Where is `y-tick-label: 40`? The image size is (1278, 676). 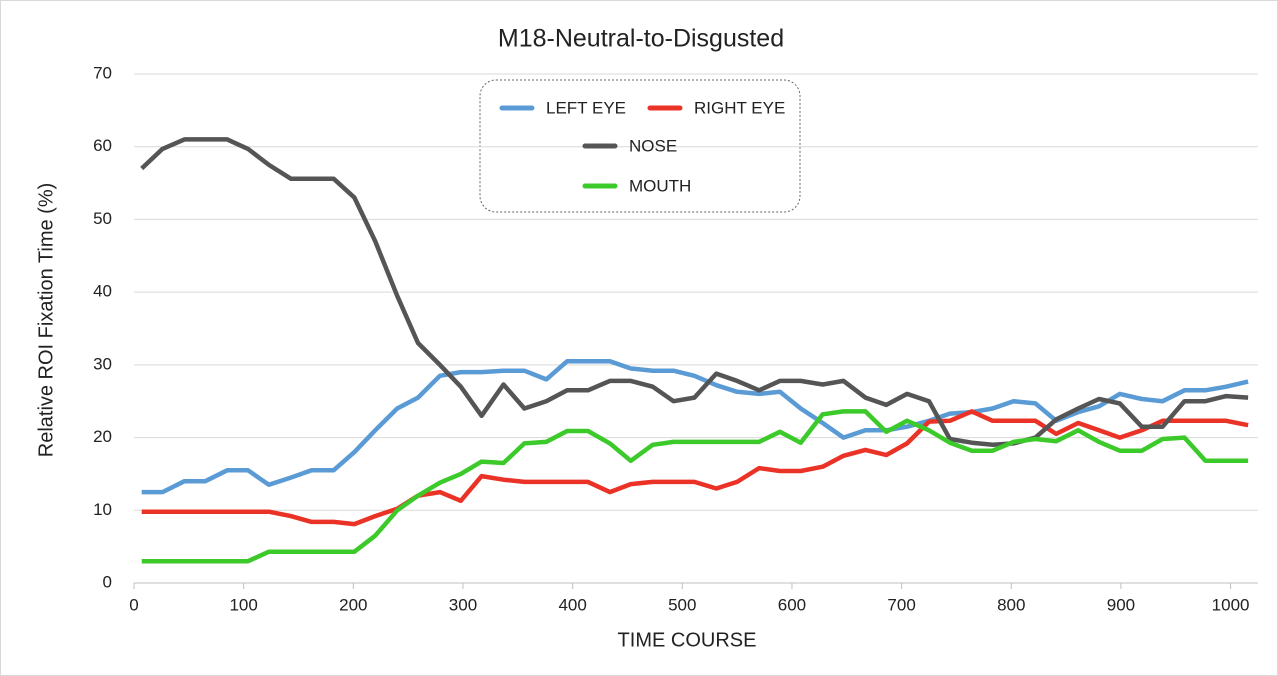
y-tick-label: 40 is located at coordinates (102, 291).